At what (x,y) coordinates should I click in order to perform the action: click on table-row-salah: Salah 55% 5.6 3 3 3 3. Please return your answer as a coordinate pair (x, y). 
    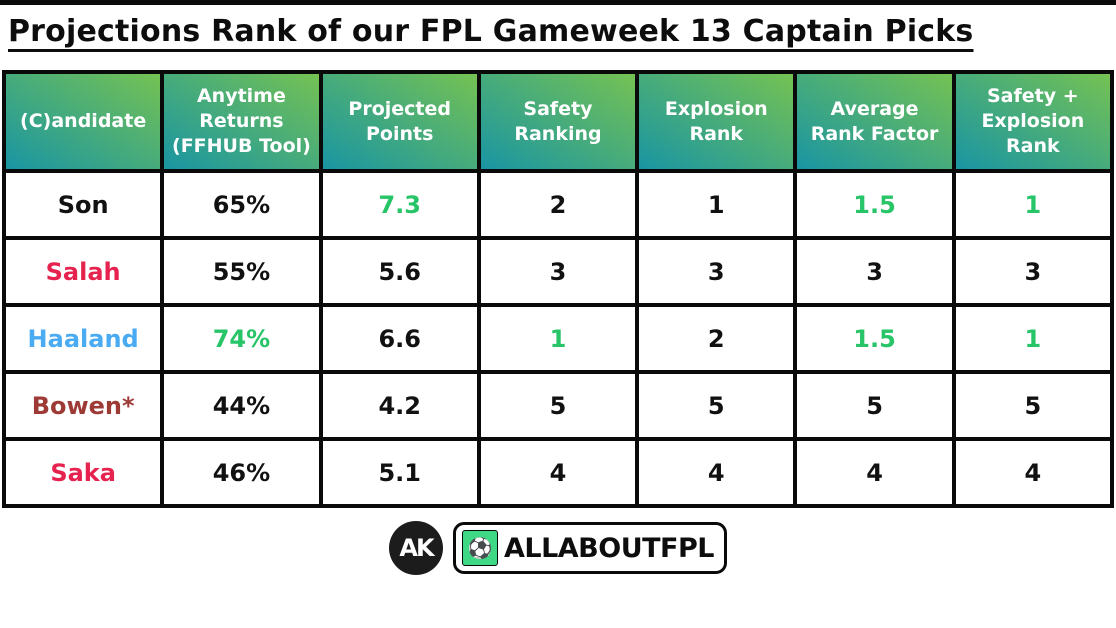
    Looking at the image, I should click on (558, 271).